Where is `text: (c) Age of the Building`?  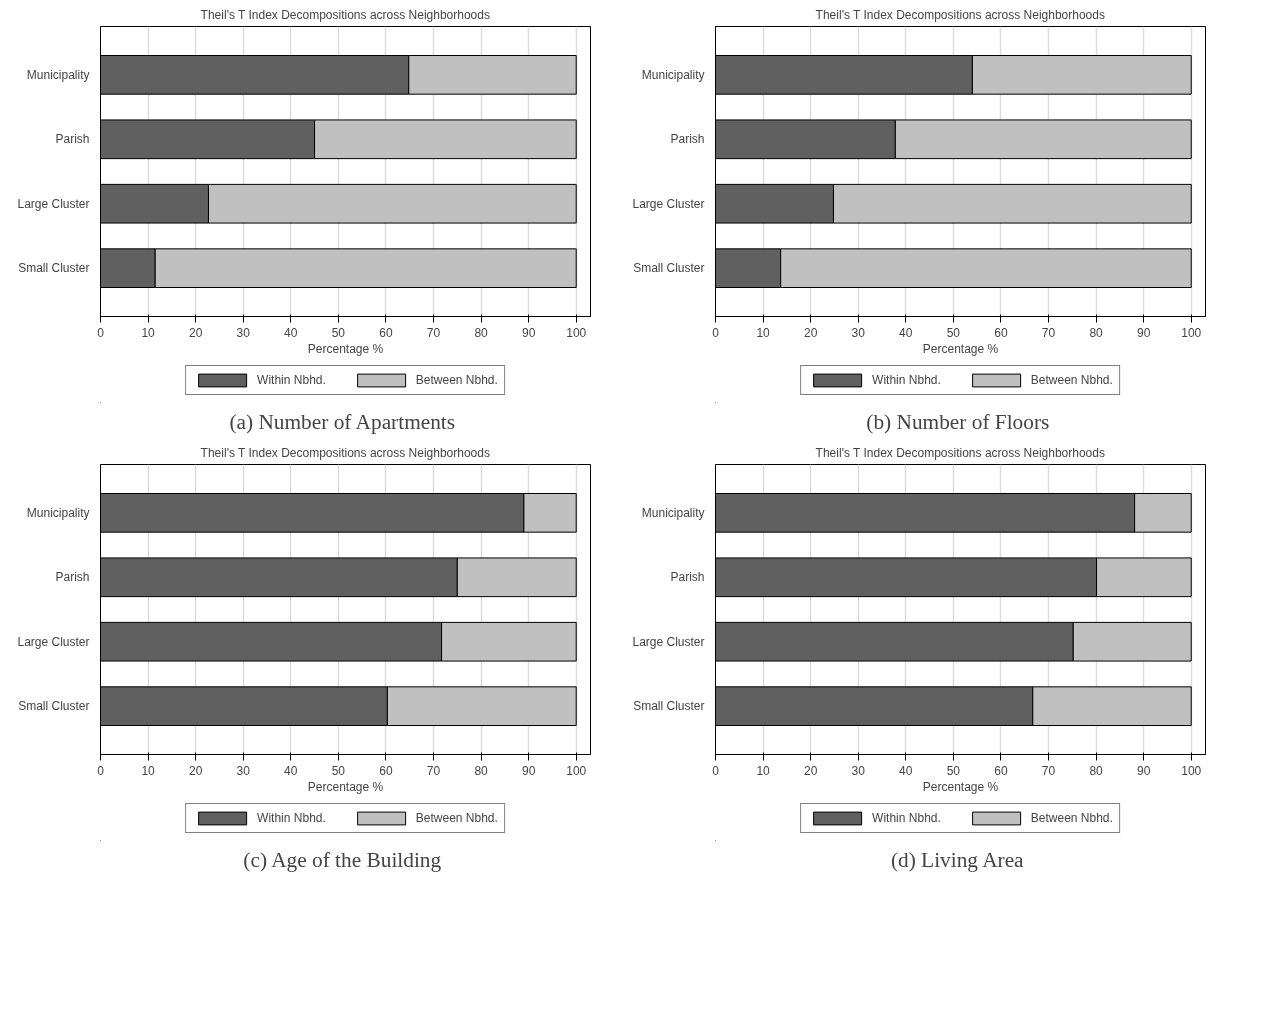 text: (c) Age of the Building is located at coordinates (342, 859).